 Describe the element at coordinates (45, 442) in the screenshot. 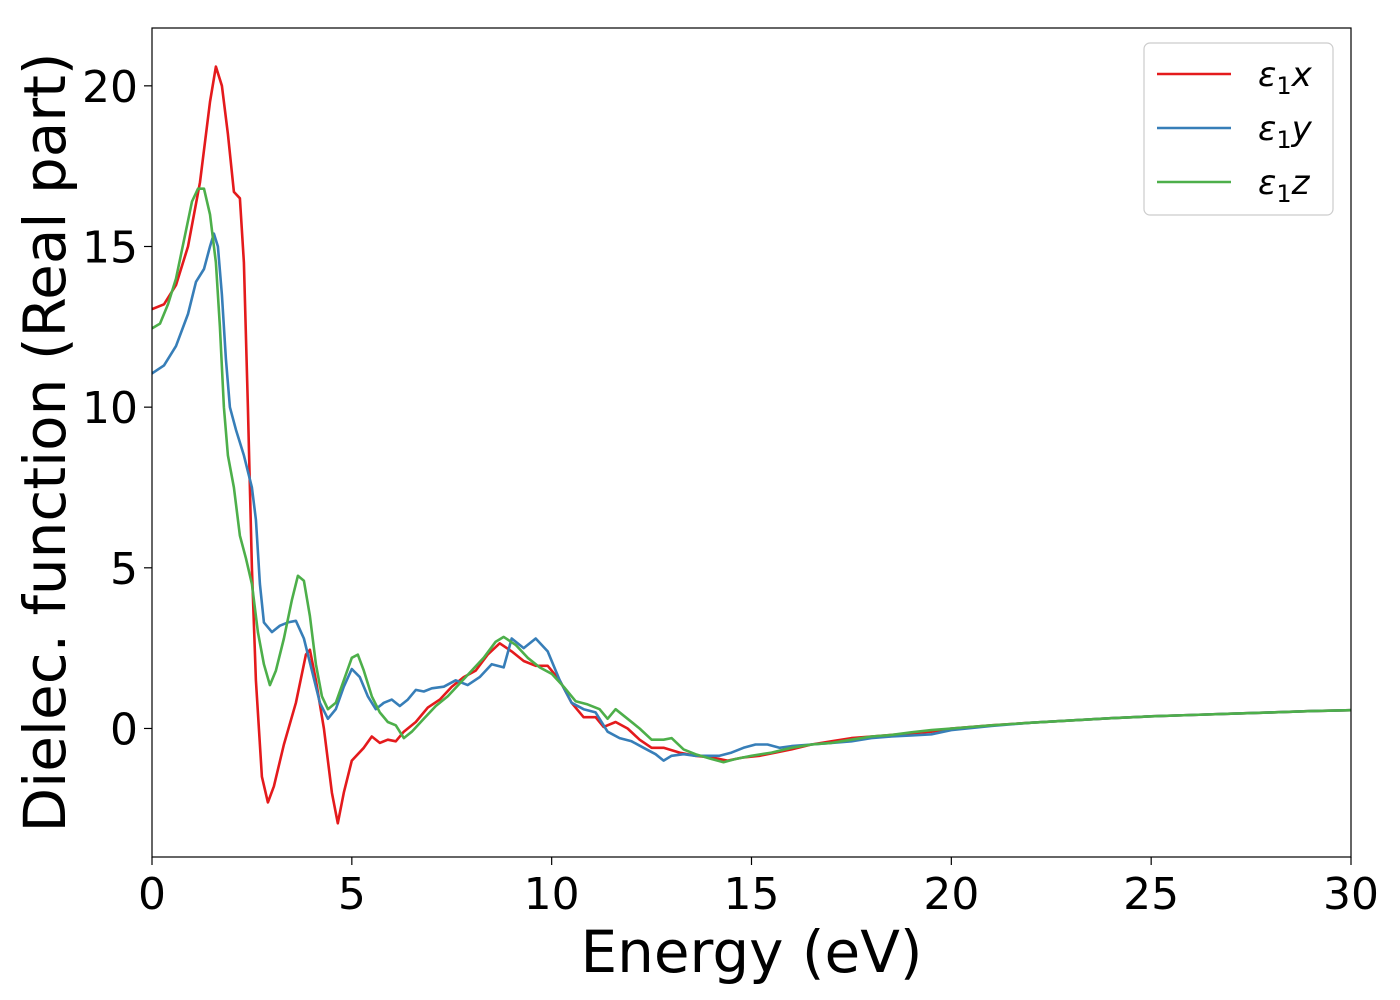

I see `y-axis-title: Dielec. function (Real part)` at that location.